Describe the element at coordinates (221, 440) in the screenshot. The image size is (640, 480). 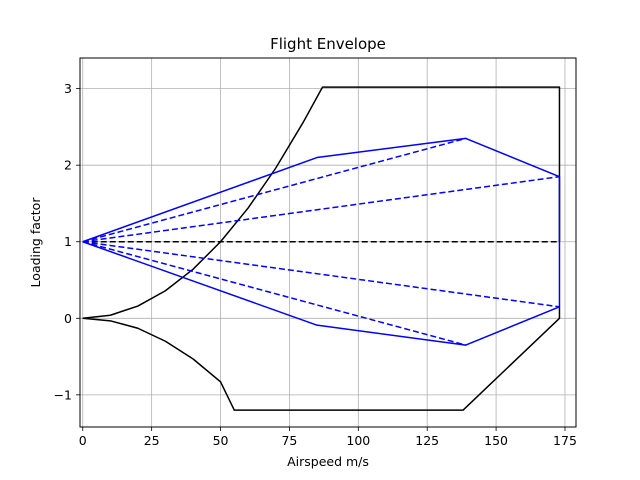
I see `x-tick-label: 50` at that location.